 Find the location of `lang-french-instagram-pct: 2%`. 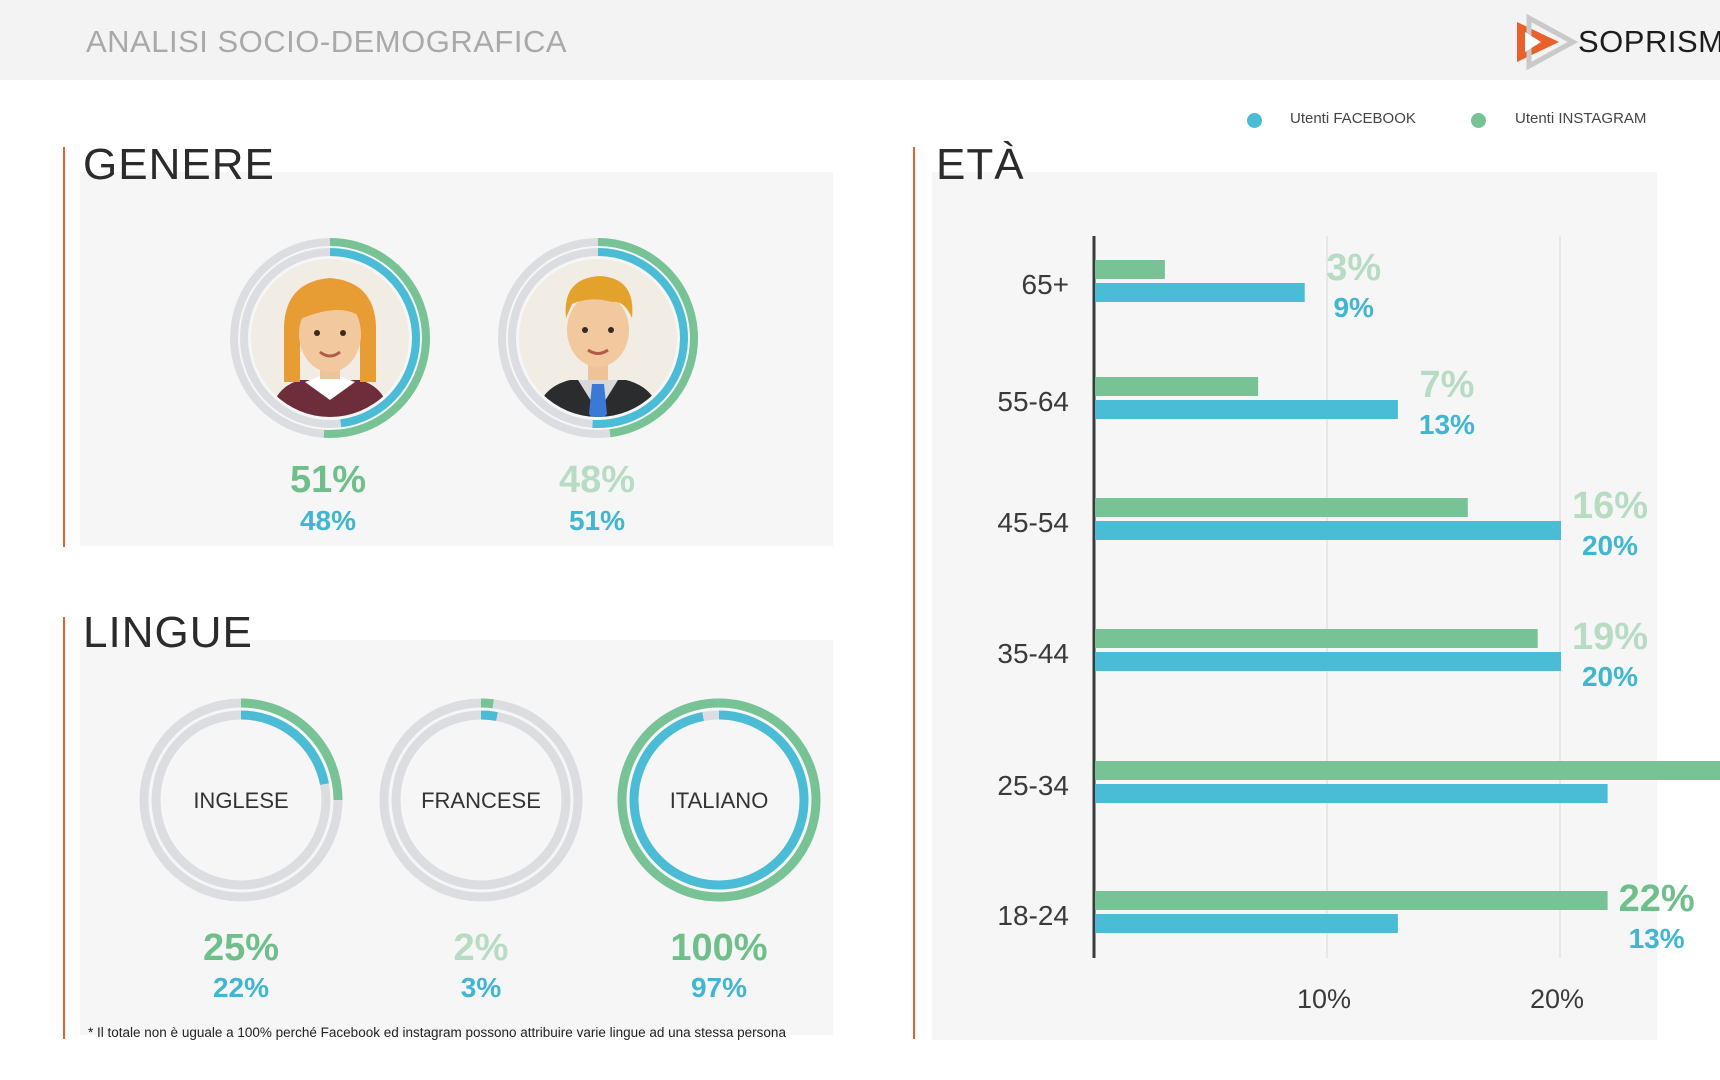

lang-french-instagram-pct: 2% is located at coordinates (481, 948).